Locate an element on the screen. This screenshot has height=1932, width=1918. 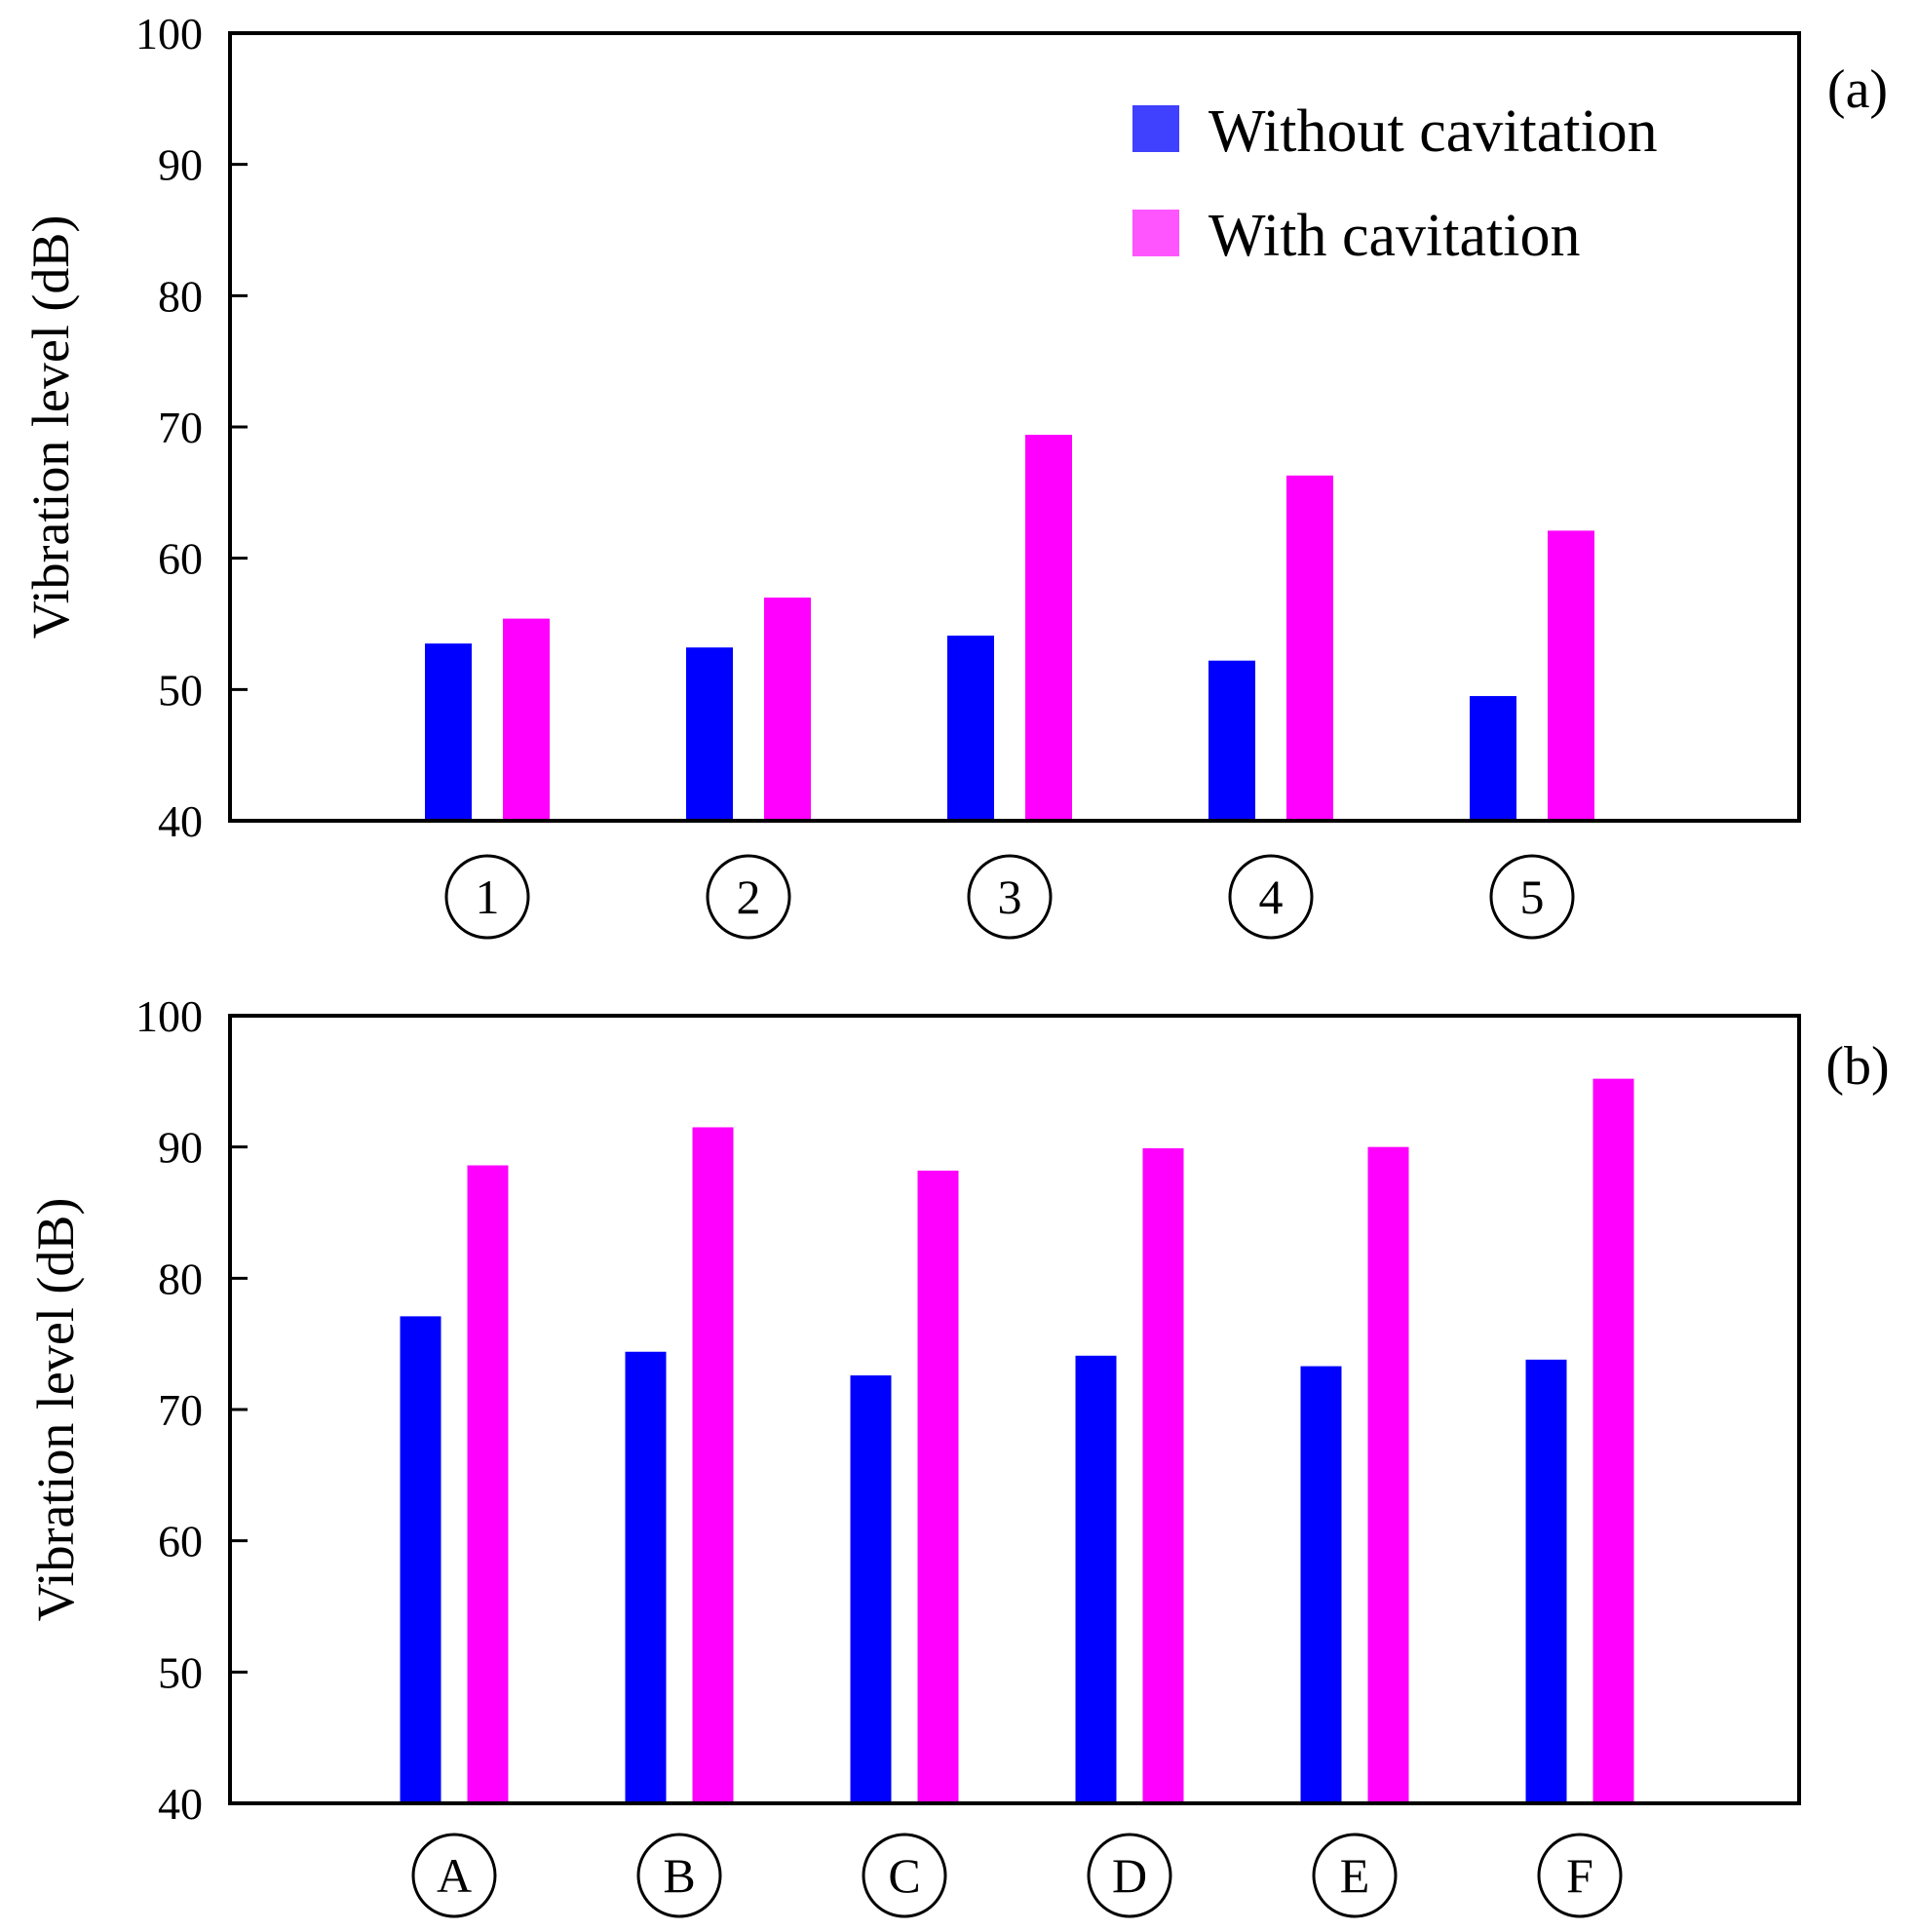
bar-without-cavitation-b is located at coordinates (646, 1577).